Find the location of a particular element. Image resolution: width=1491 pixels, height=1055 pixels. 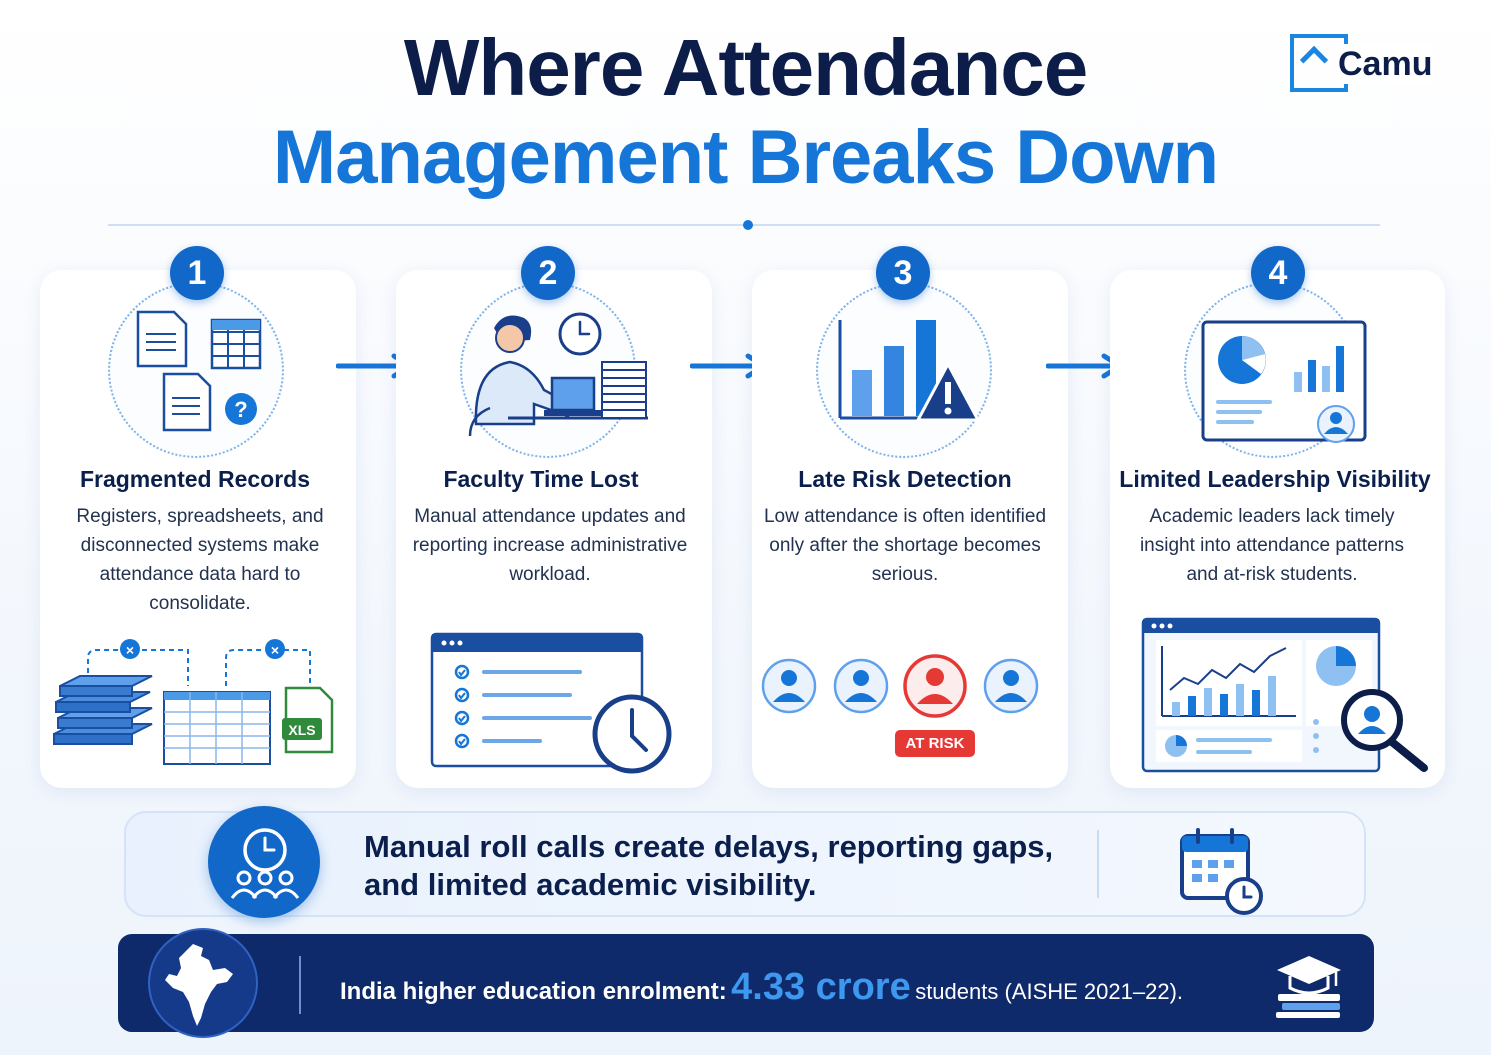

card-title-1: Fragmented Records is located at coordinates (195, 479).